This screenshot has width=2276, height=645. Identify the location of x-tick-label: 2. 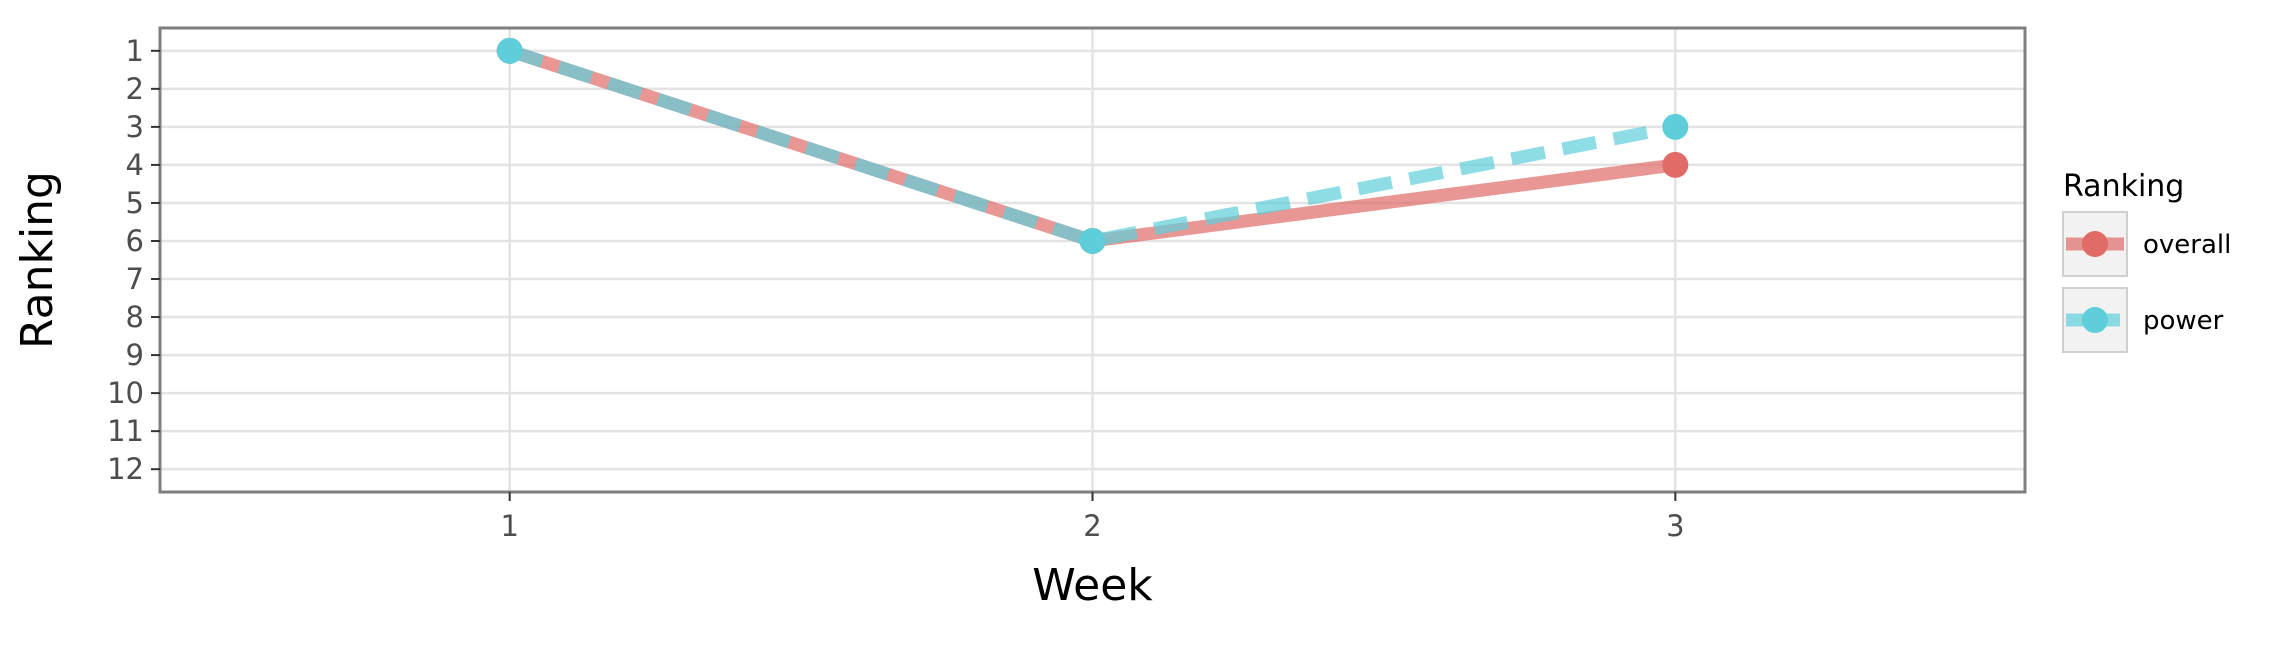
(1092, 526).